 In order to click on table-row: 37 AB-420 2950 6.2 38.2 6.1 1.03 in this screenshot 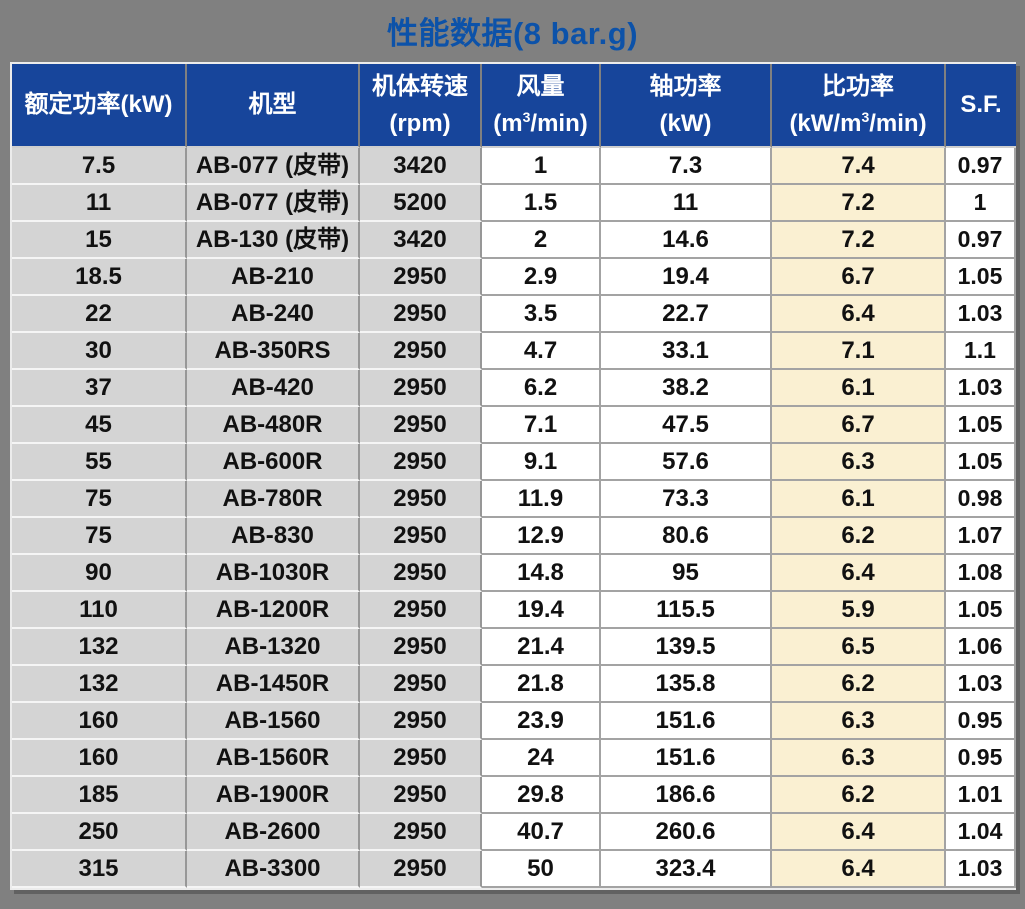, I will do `click(514, 388)`.